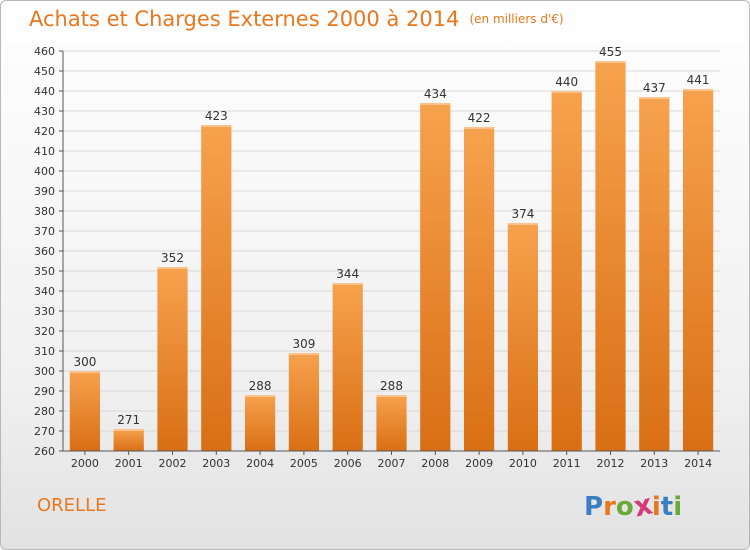 The width and height of the screenshot is (750, 550). Describe the element at coordinates (44, 151) in the screenshot. I see `y-tick-label: 410` at that location.